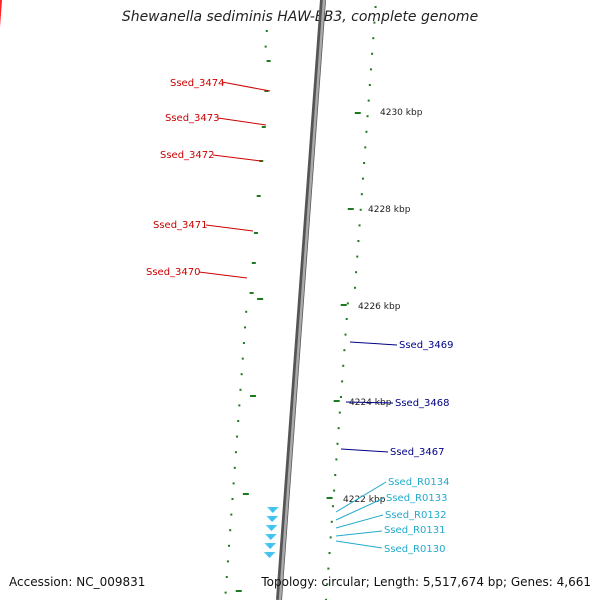  What do you see at coordinates (422, 403) in the screenshot?
I see `gene-label-ssed-3468: Ssed_3468` at bounding box center [422, 403].